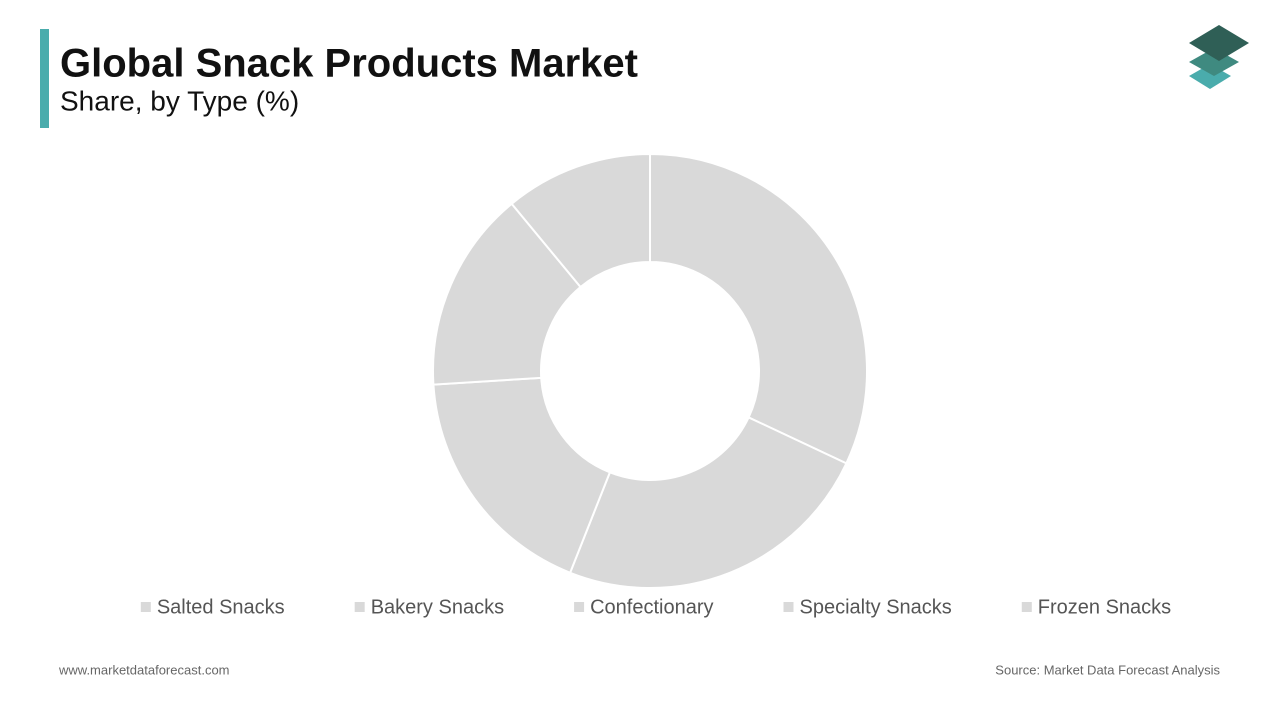 This screenshot has width=1280, height=720. What do you see at coordinates (179, 100) in the screenshot?
I see `chart-subtitle: Share, by Type (%)` at bounding box center [179, 100].